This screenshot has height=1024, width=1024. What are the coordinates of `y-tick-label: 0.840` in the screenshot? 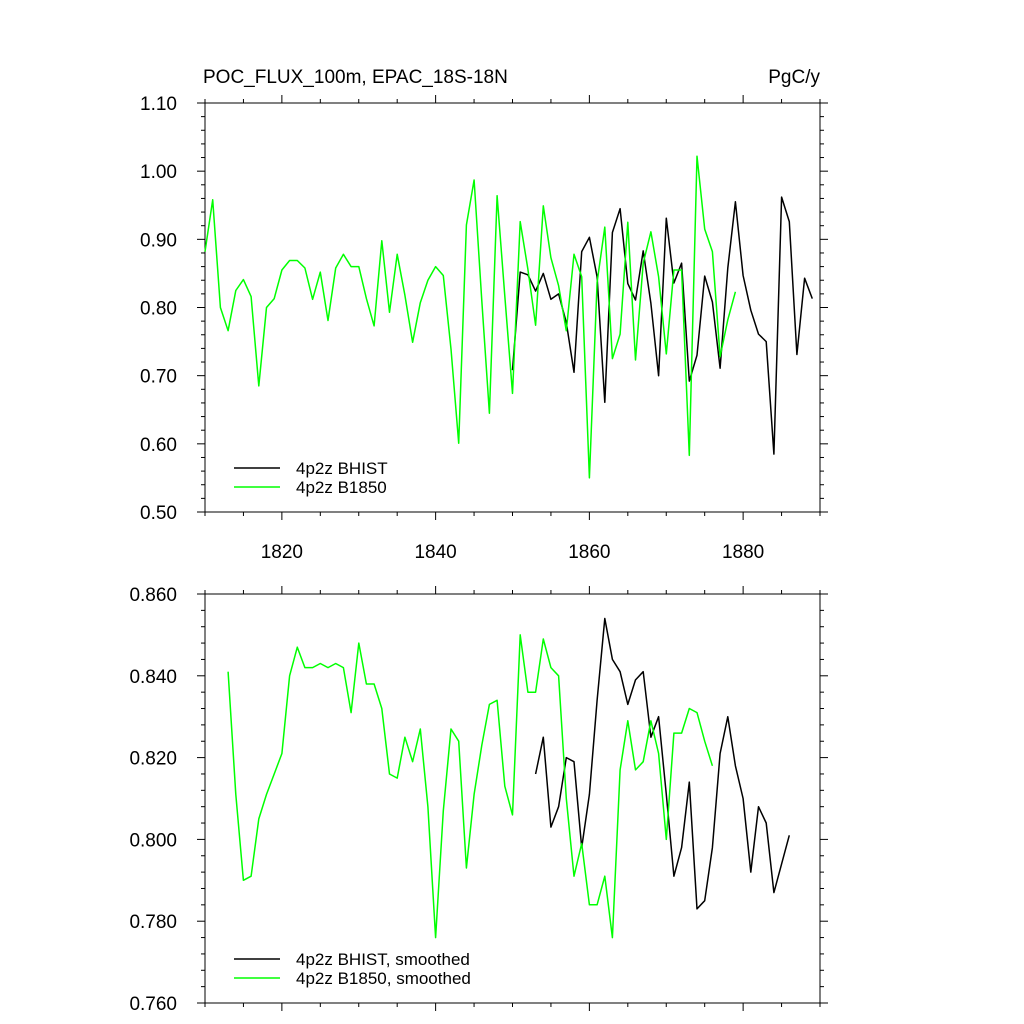 It's located at (153, 677).